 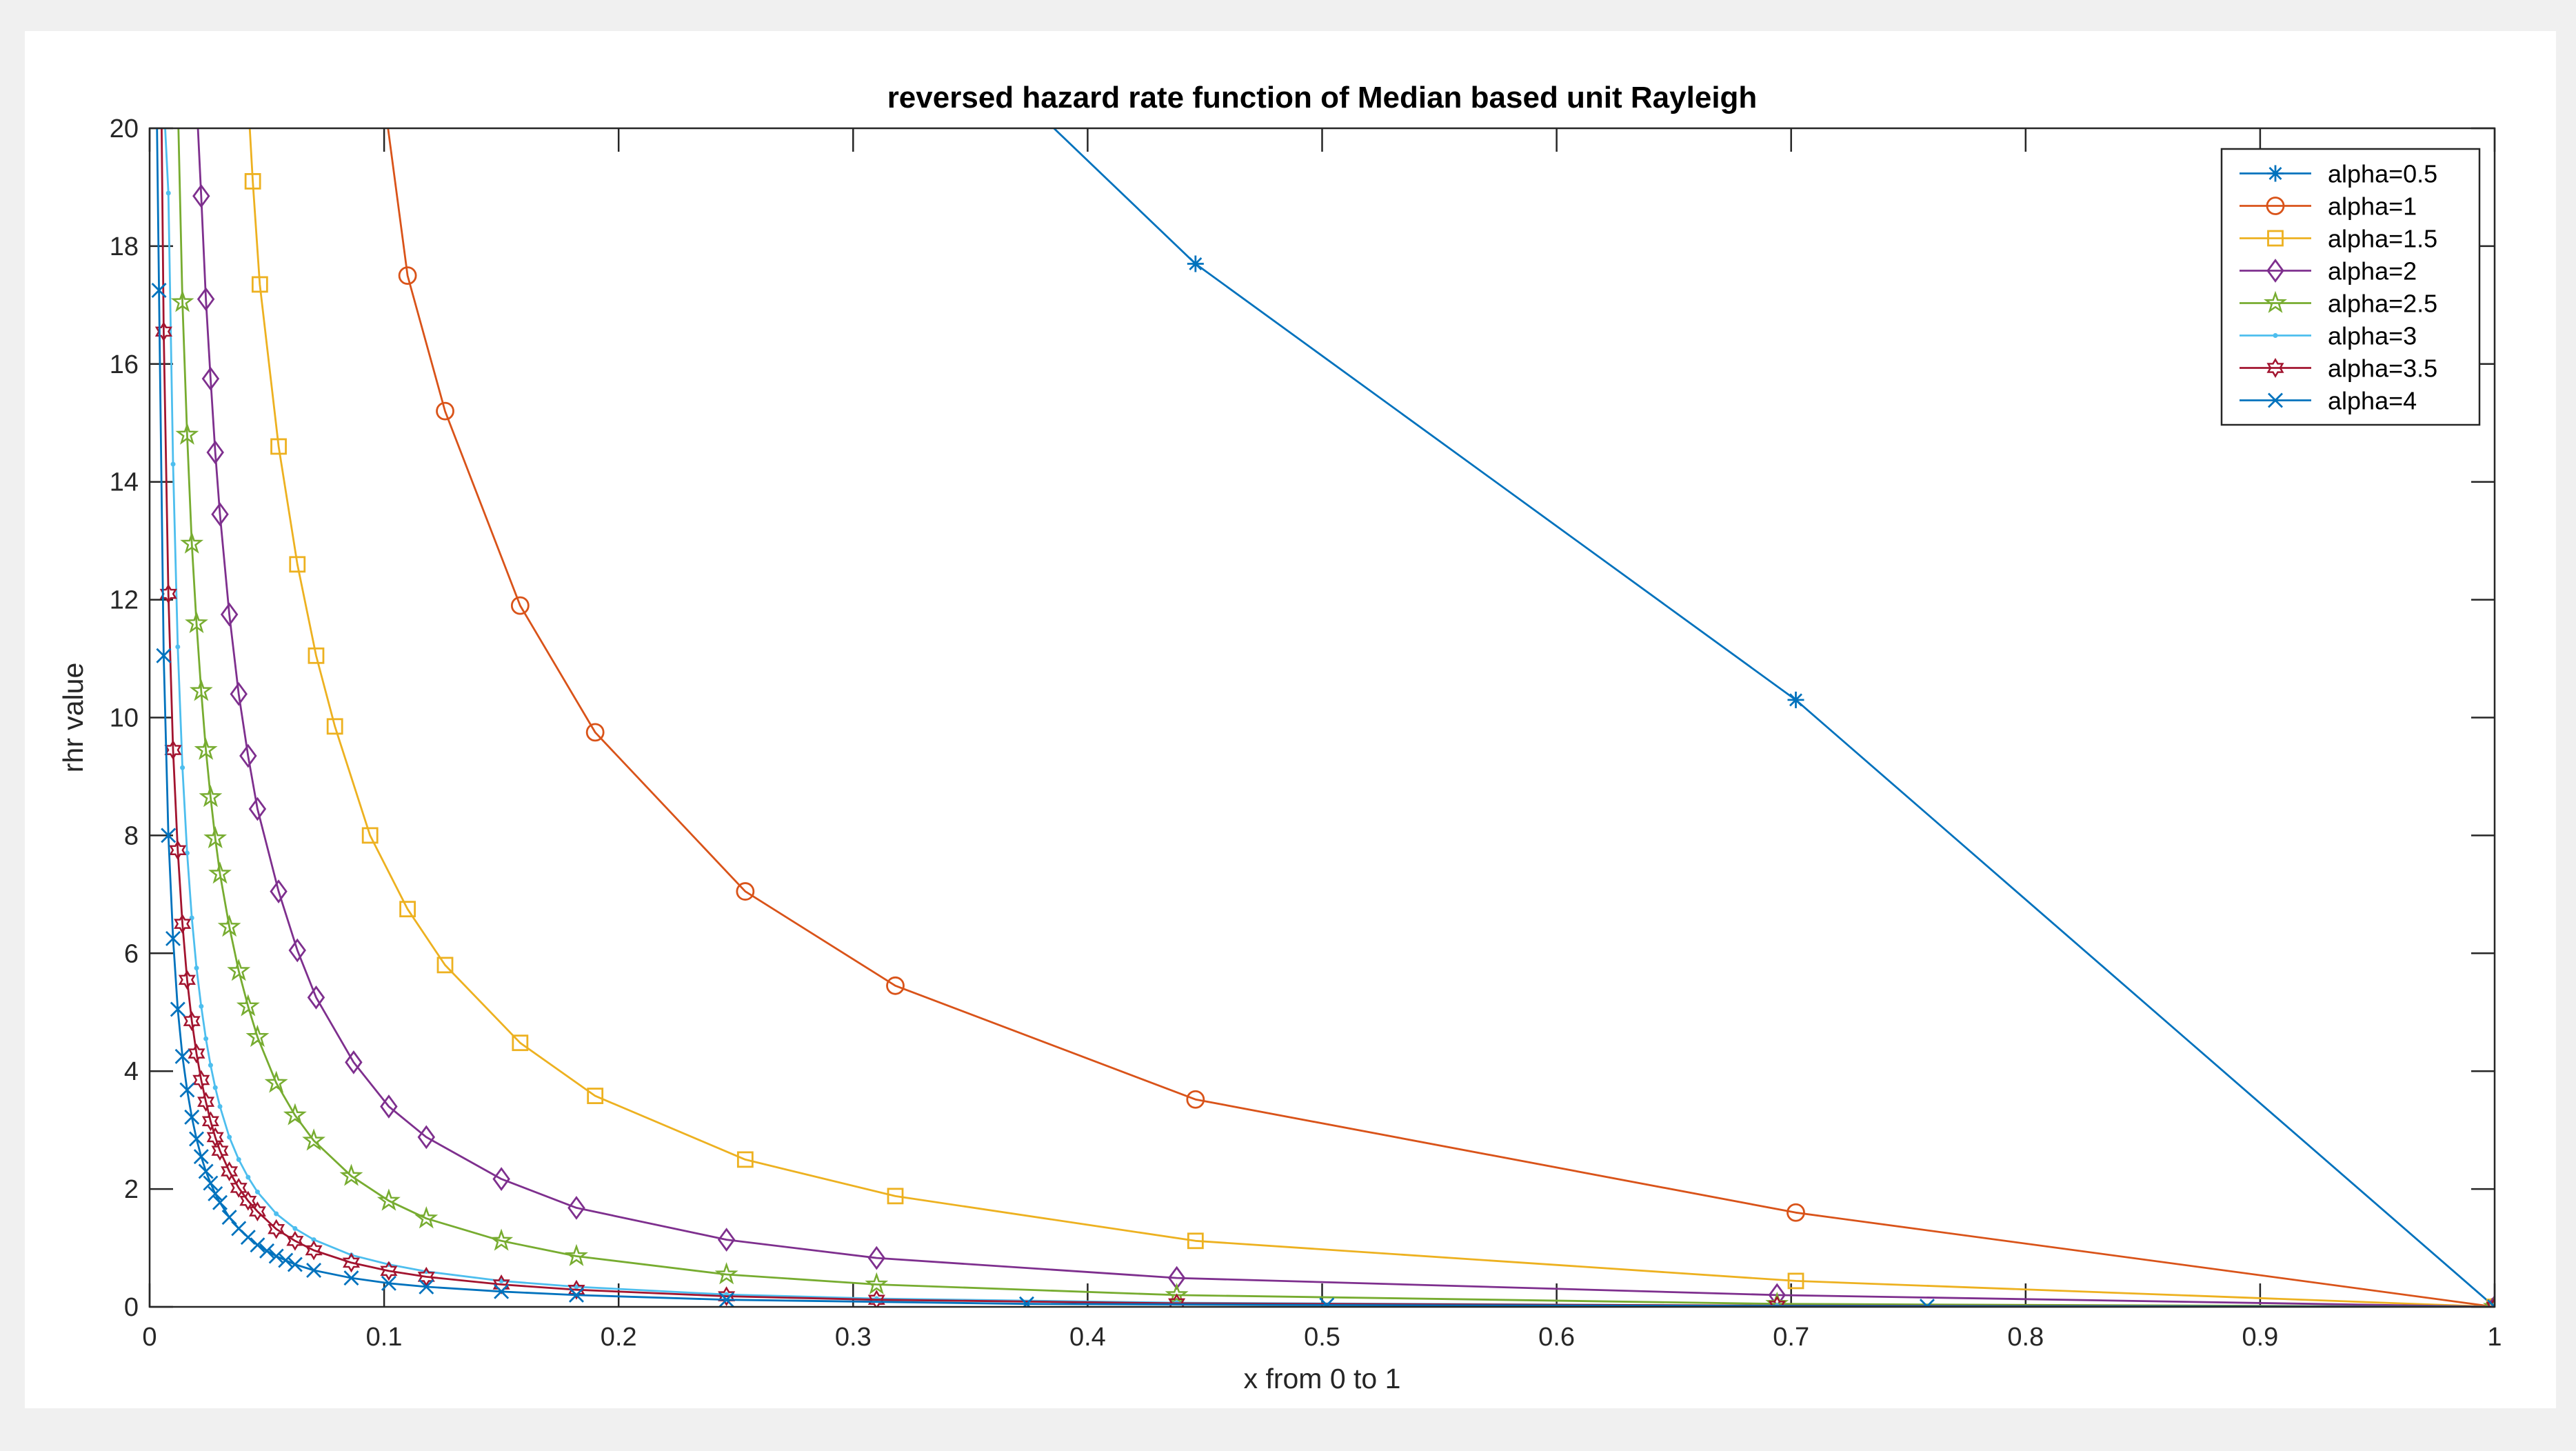 I want to click on x-tick-label: 0.8, so click(x=2025, y=1337).